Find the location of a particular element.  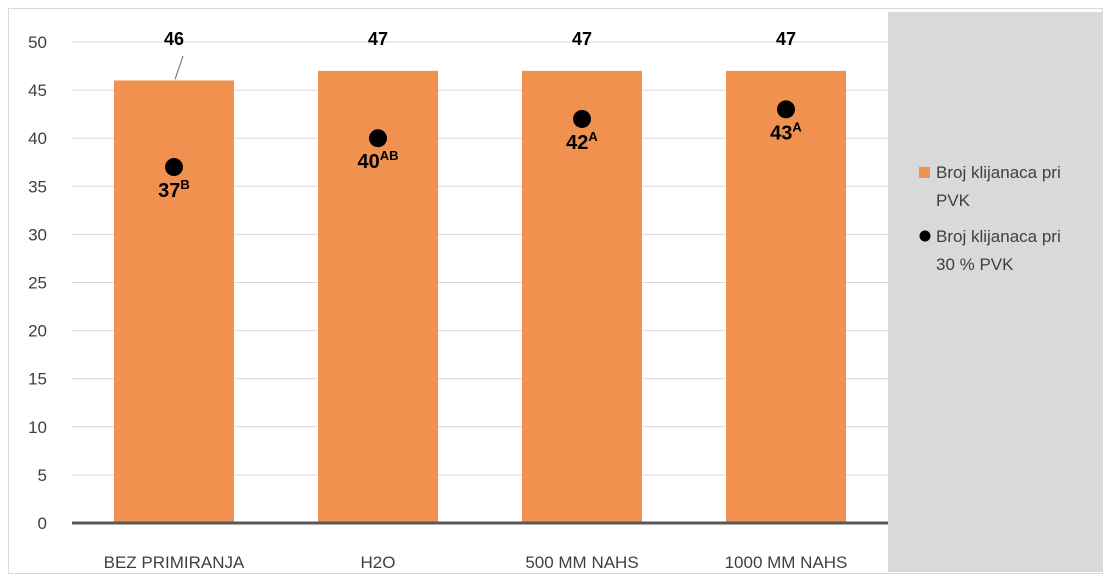

x-axis-categories: BEZ PRIMIRANJA H2O 500 MM NAHS 1000 MM NAHS is located at coordinates (476, 562).